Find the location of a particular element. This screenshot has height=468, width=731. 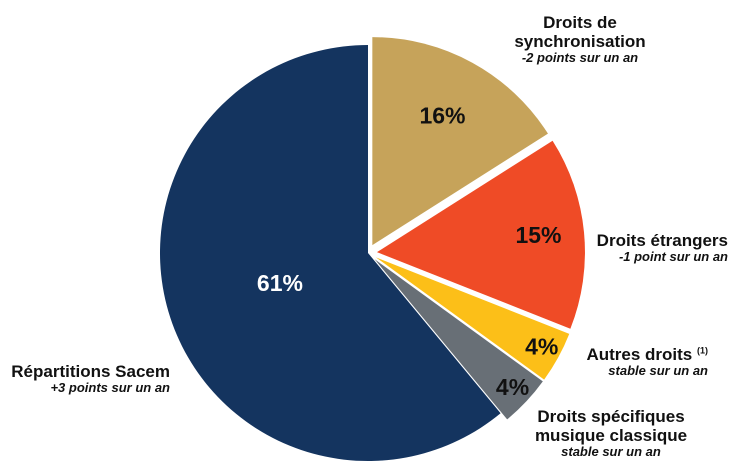

series-name-line-2: musique classique is located at coordinates (611, 436).